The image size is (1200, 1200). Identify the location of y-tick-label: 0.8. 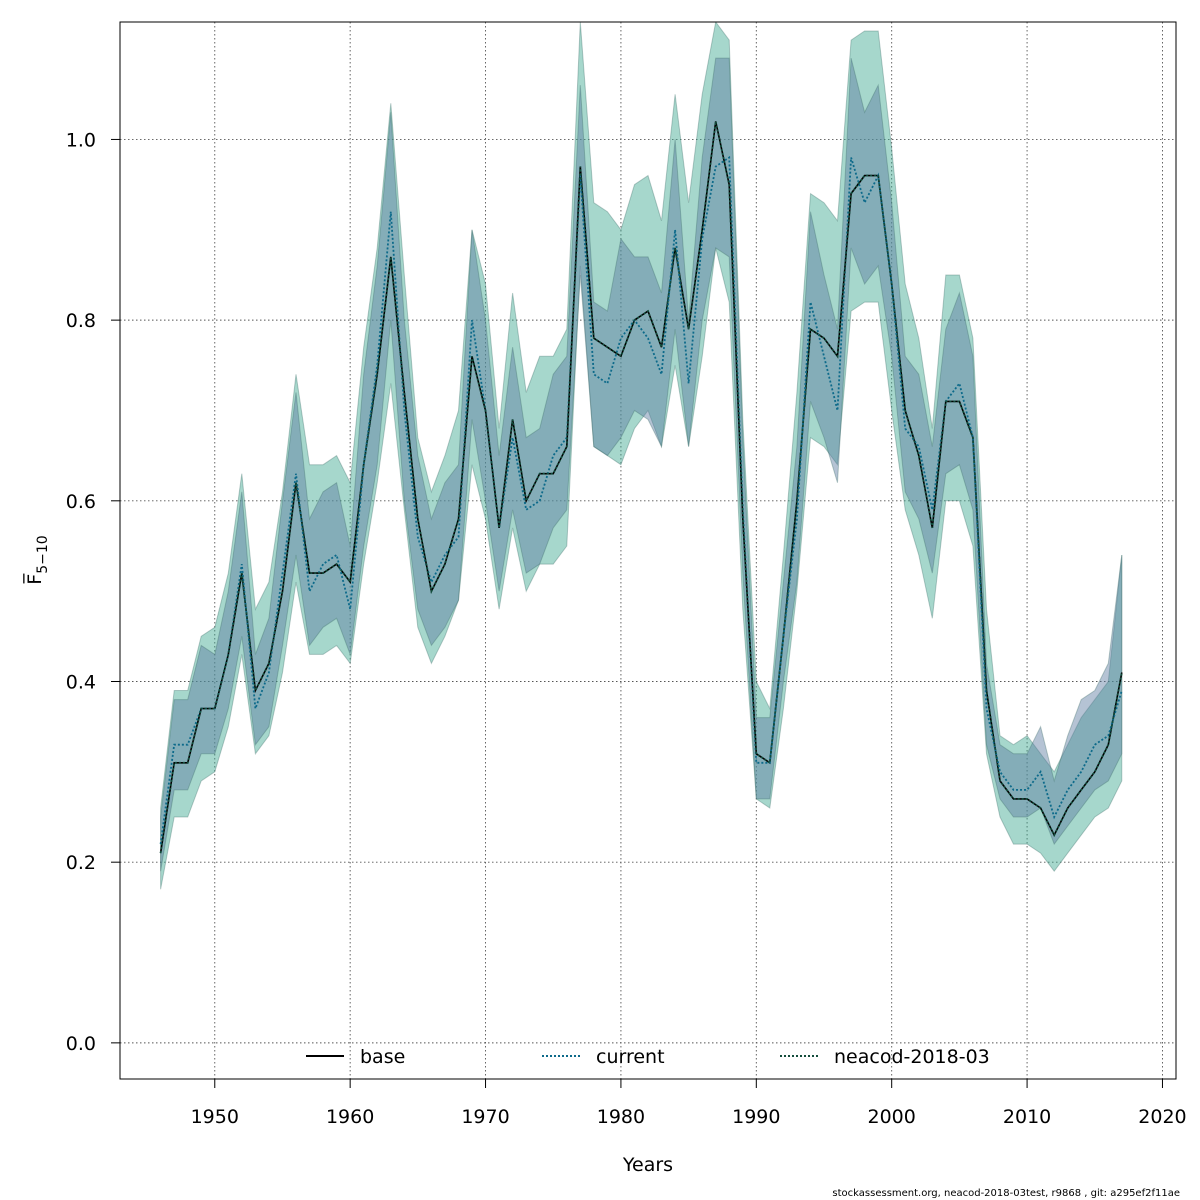
(81, 321).